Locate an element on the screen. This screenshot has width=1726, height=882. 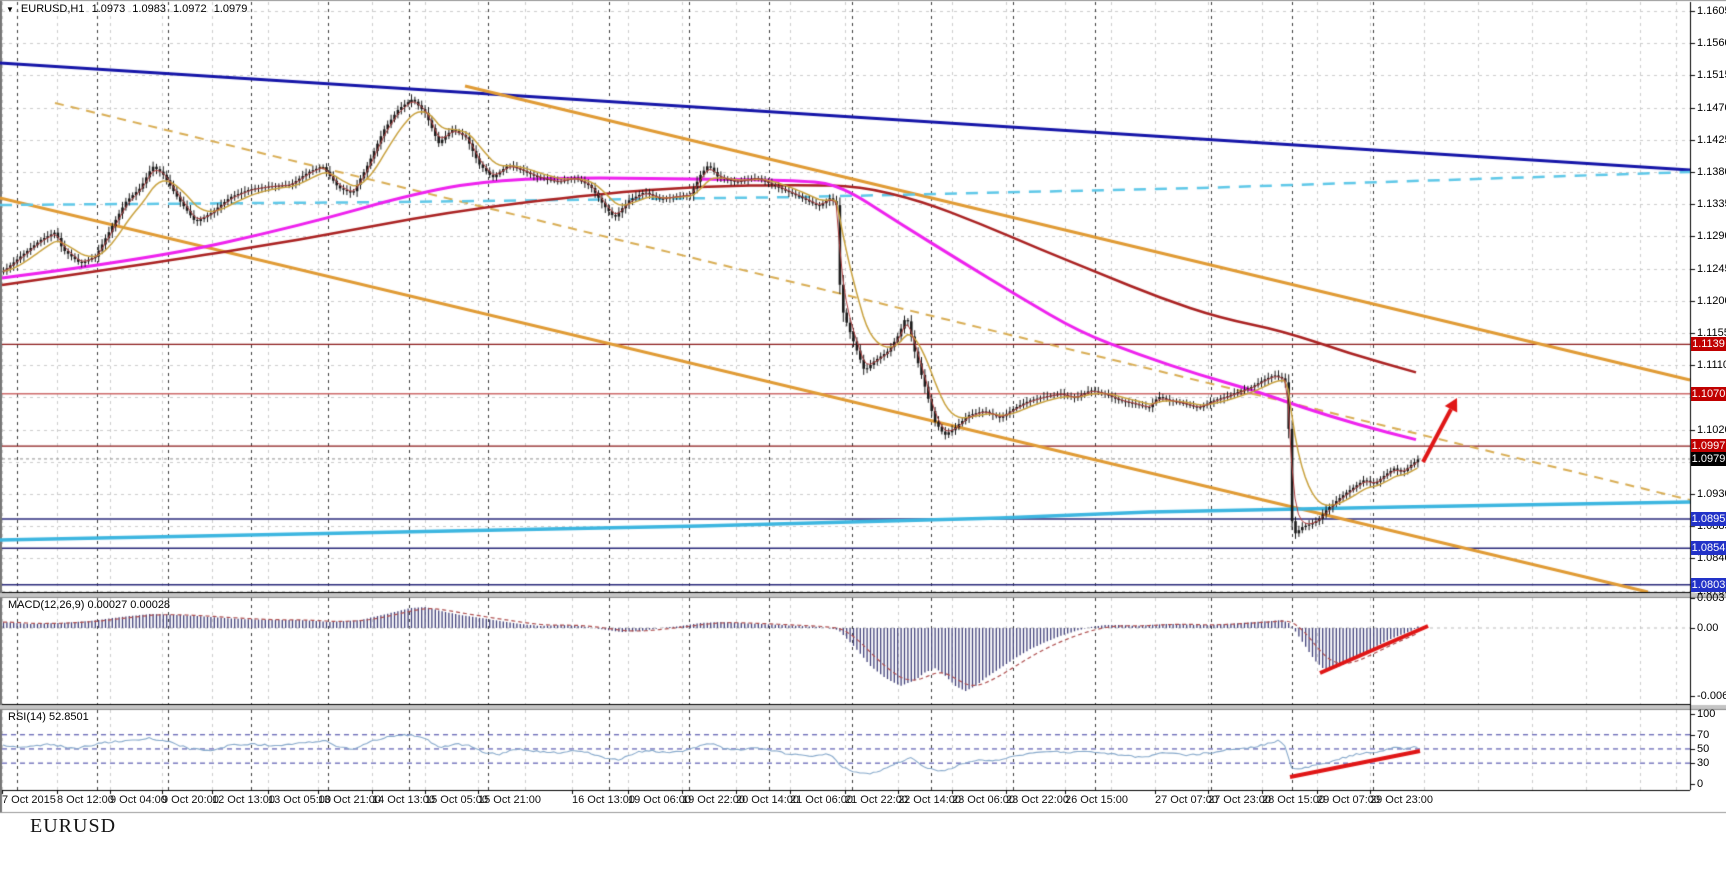
price-tick-label: 1.1335 is located at coordinates (1711, 204).